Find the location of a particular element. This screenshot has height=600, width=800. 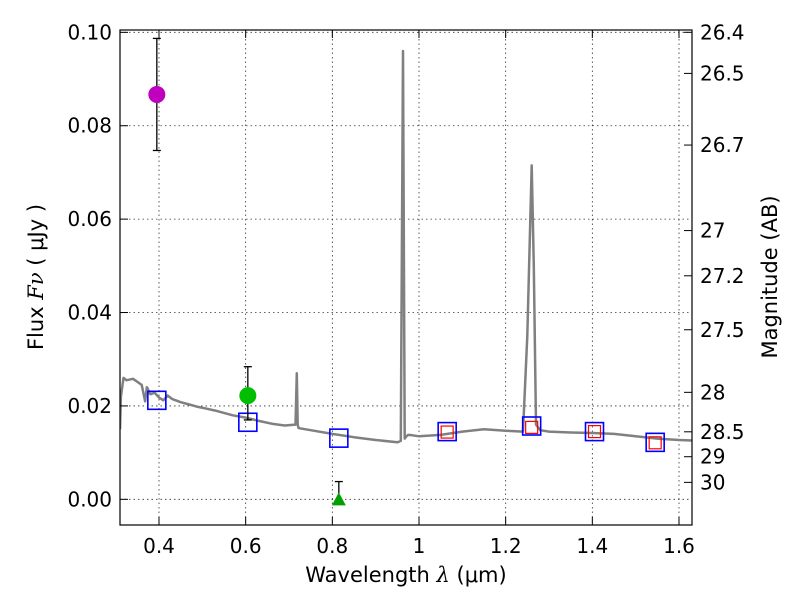

x-tick-label: 0.6 is located at coordinates (246, 546).